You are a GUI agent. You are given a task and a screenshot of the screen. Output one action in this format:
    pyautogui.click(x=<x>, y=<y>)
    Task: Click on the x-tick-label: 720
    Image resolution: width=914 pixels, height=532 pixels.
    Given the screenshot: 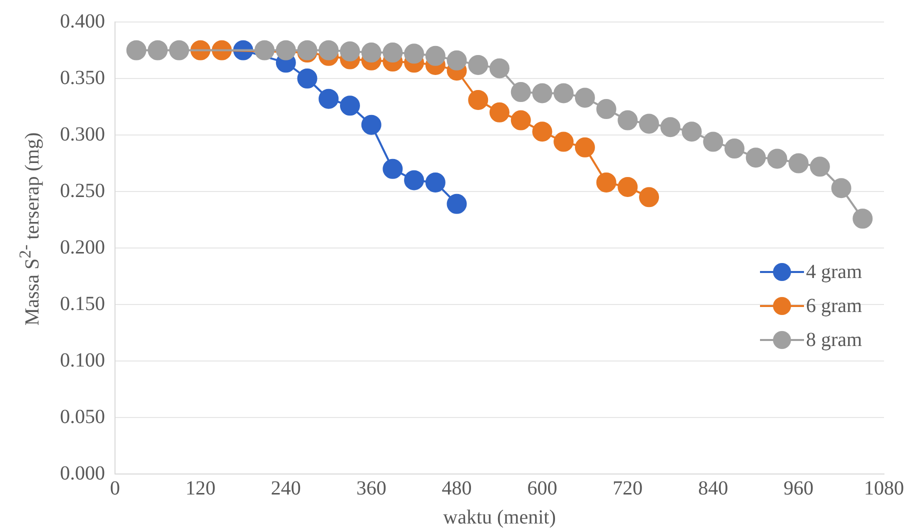 What is the action you would take?
    pyautogui.click(x=627, y=488)
    